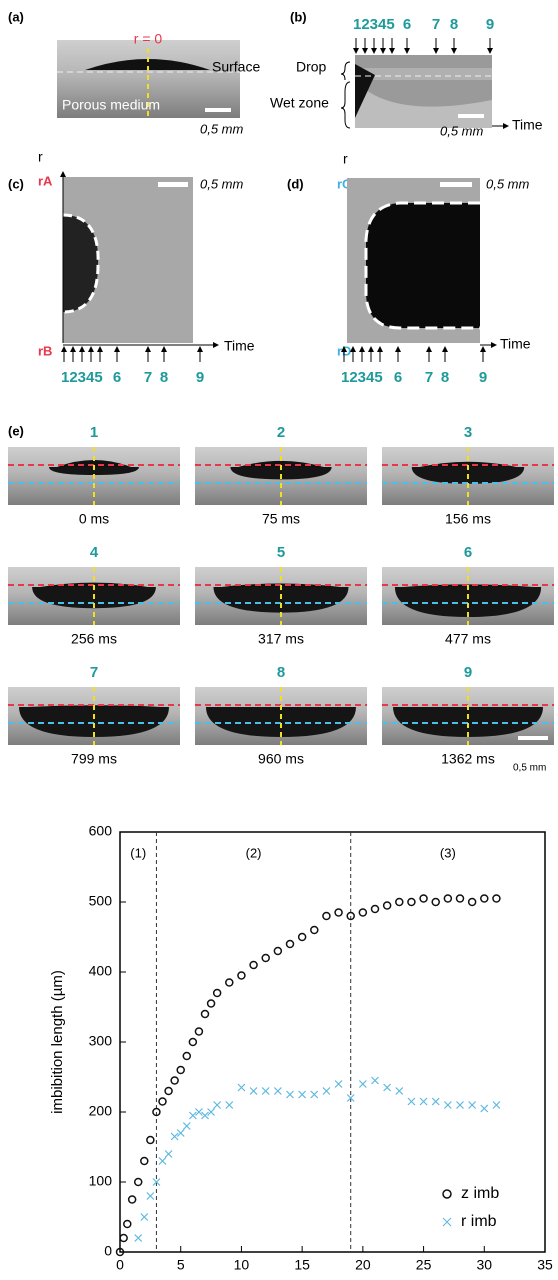 The width and height of the screenshot is (558, 1280). I want to click on frame-number: 4, so click(94, 552).